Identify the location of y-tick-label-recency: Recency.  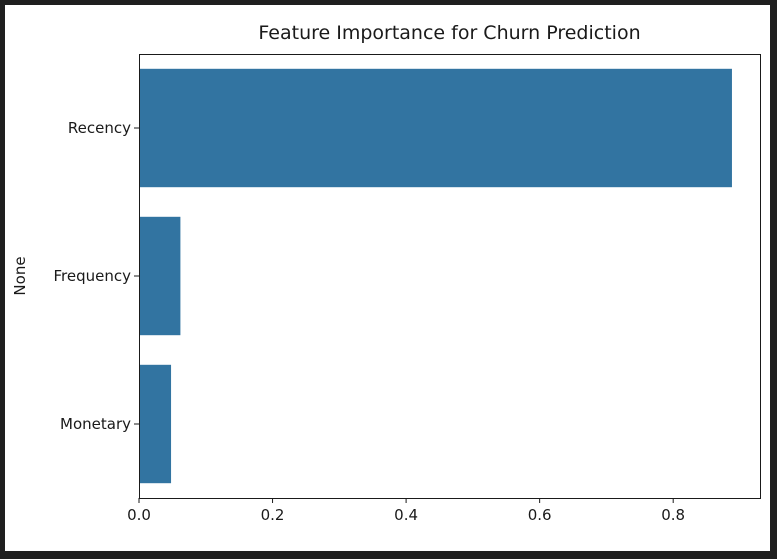
(99, 128).